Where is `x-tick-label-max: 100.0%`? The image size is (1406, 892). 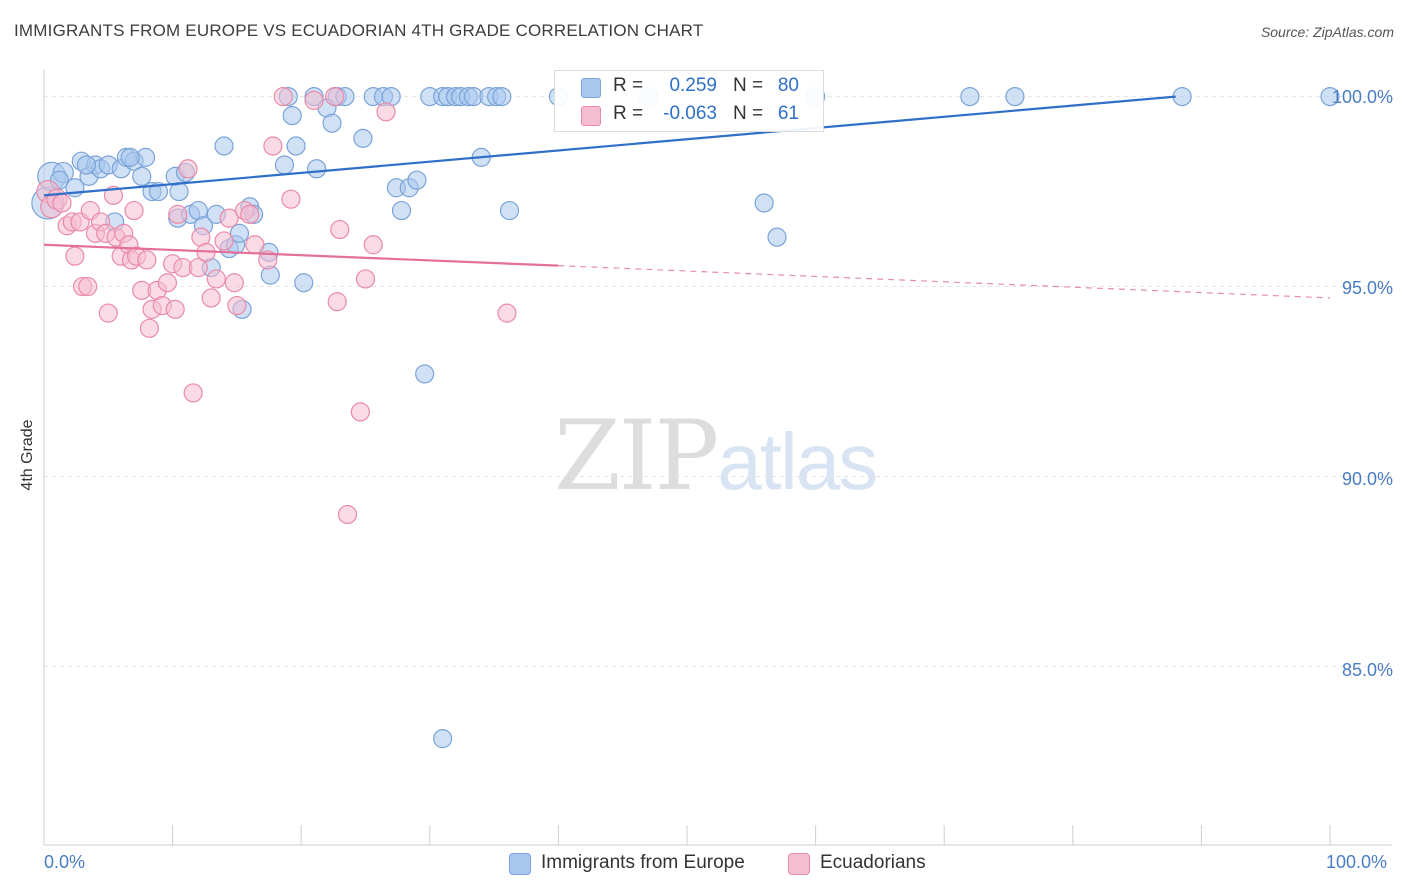 x-tick-label-max: 100.0% is located at coordinates (1357, 862).